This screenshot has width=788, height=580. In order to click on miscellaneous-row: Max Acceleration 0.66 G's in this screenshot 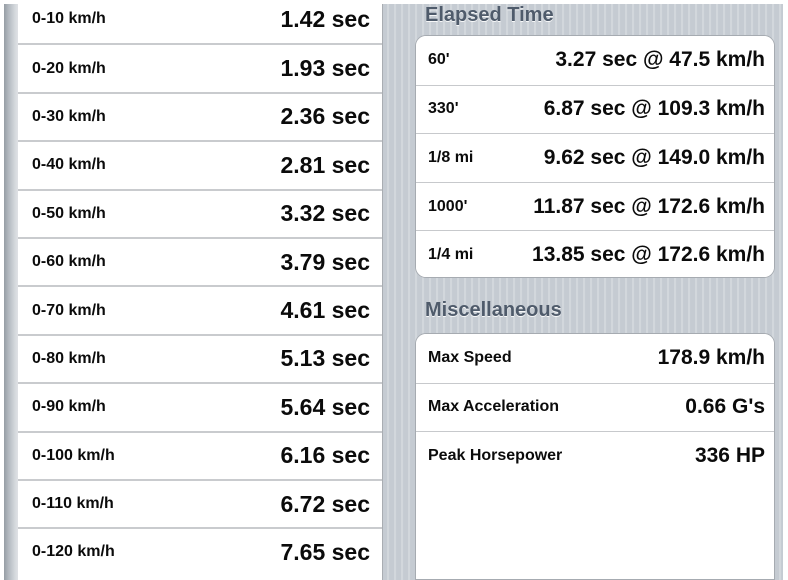, I will do `click(595, 407)`.